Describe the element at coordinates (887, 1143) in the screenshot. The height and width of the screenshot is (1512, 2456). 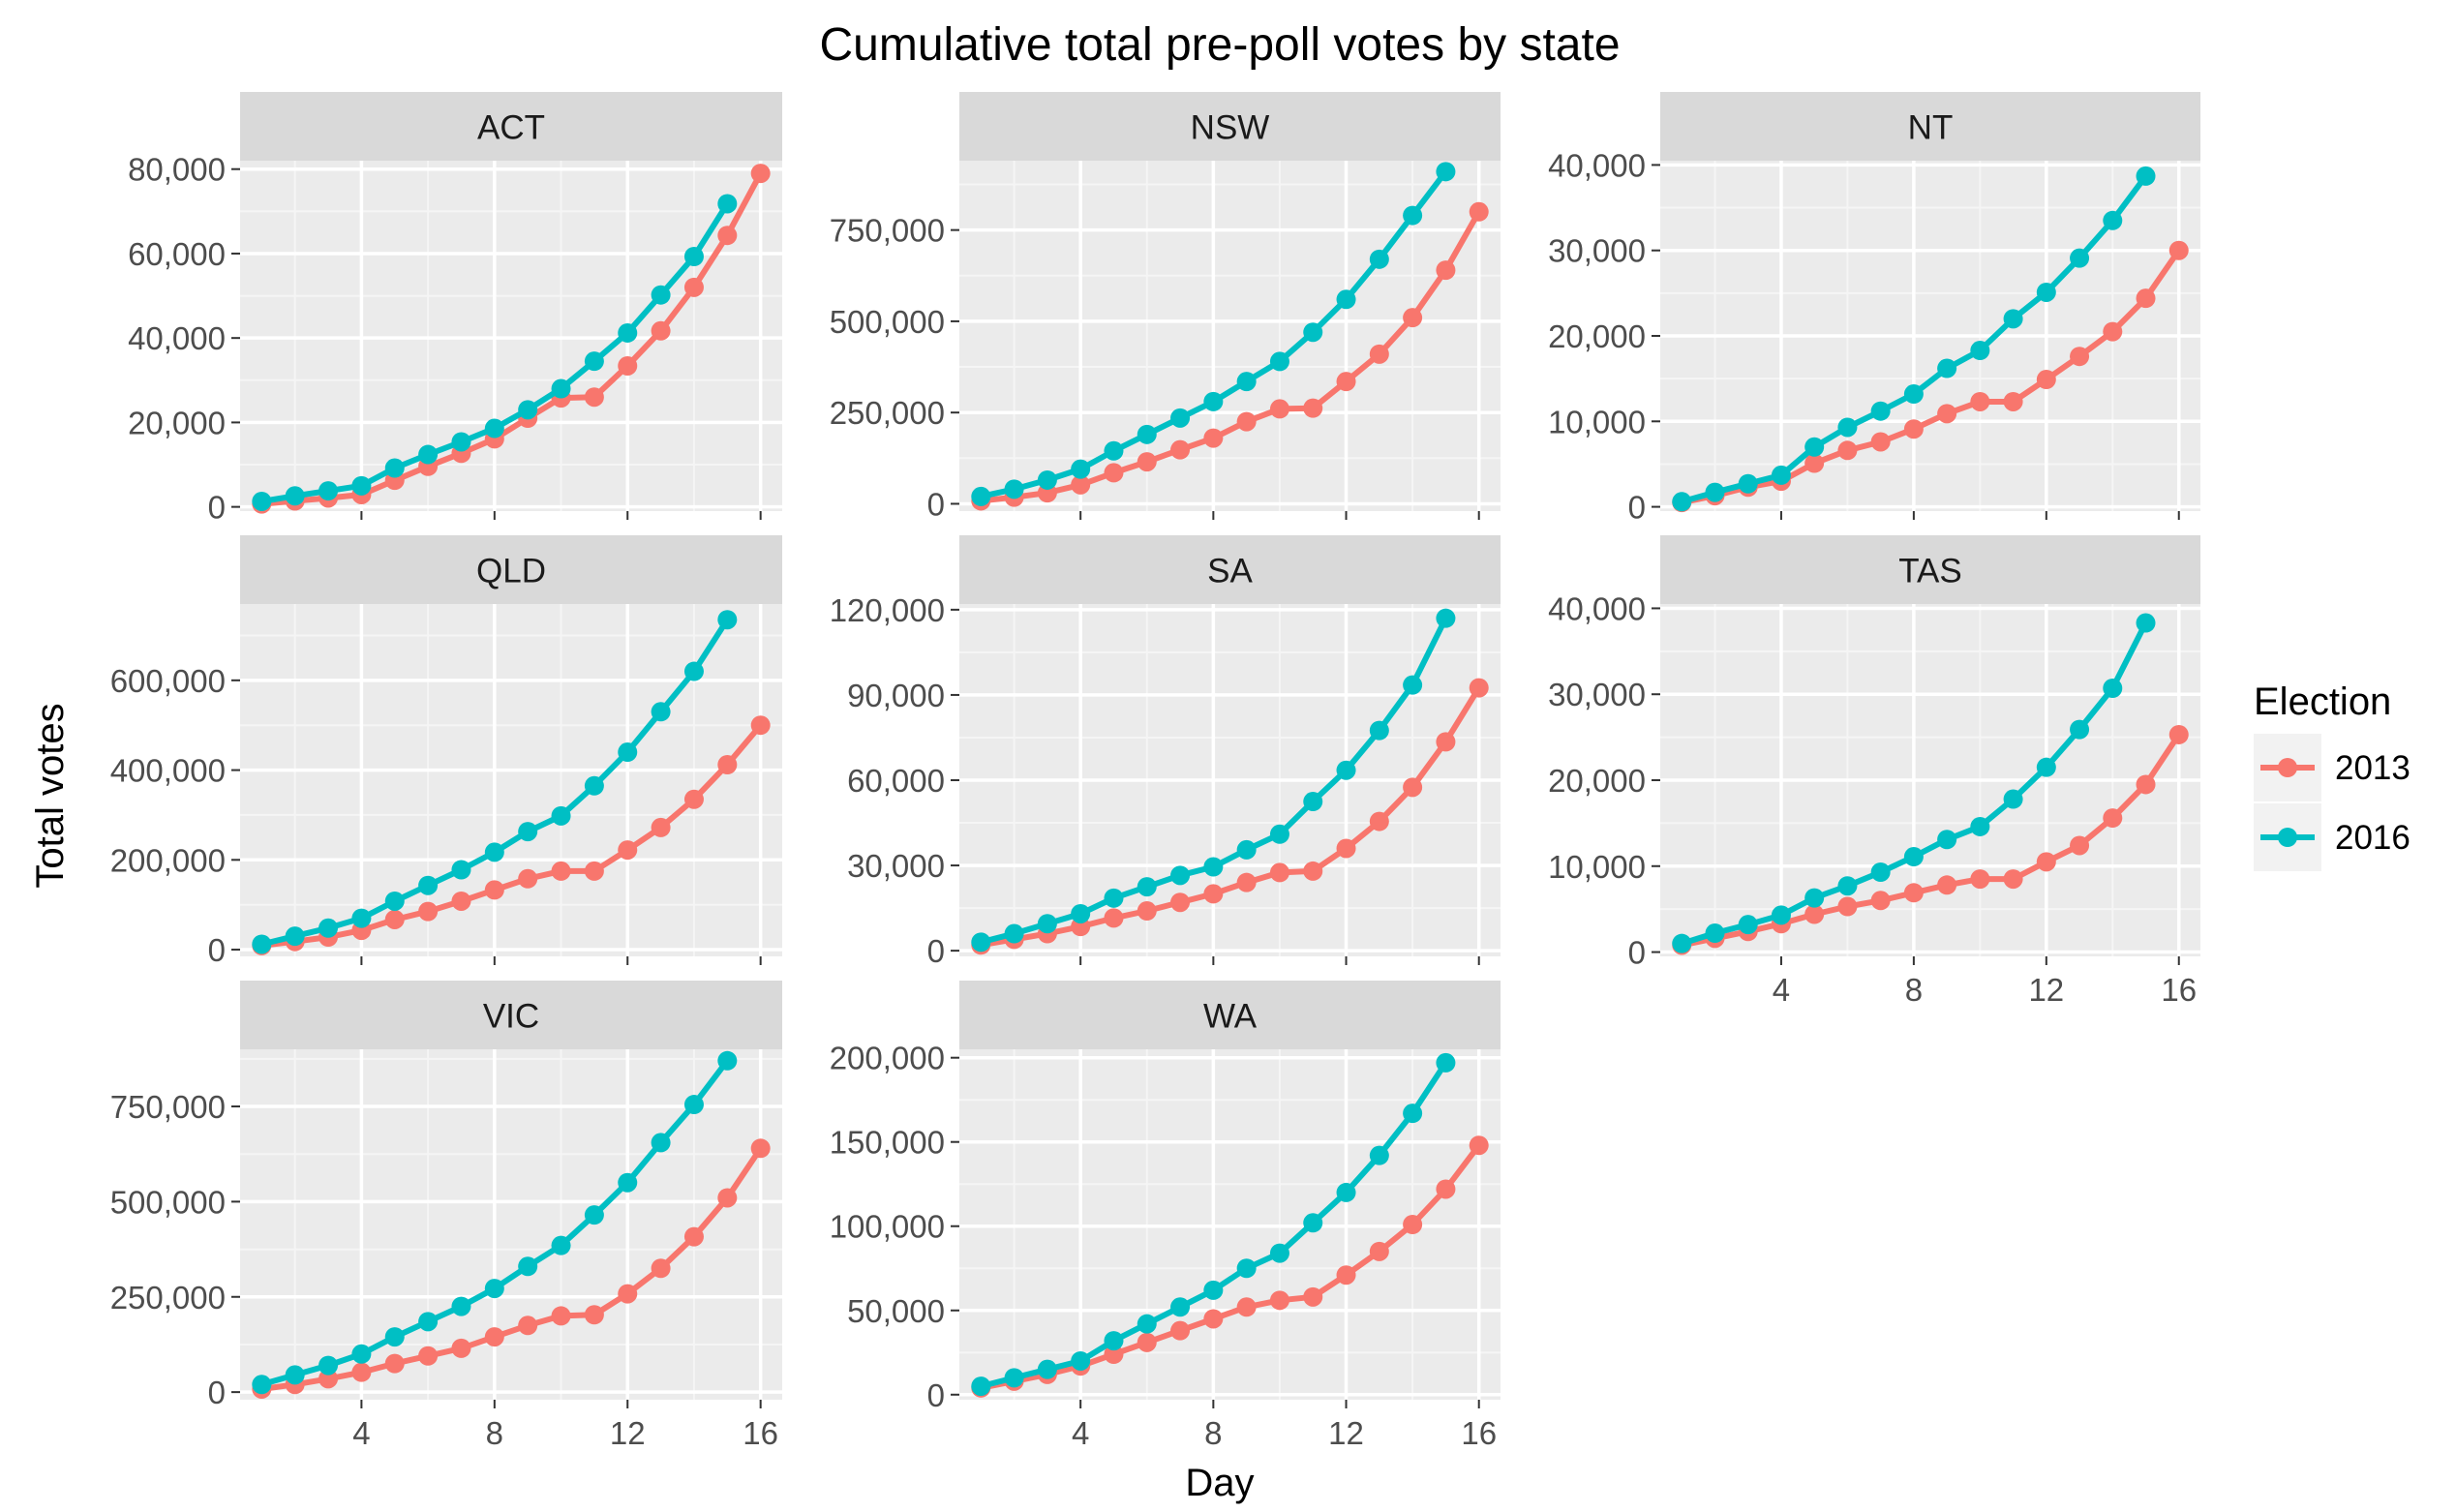
I see `y-tick-label: 150,000` at that location.